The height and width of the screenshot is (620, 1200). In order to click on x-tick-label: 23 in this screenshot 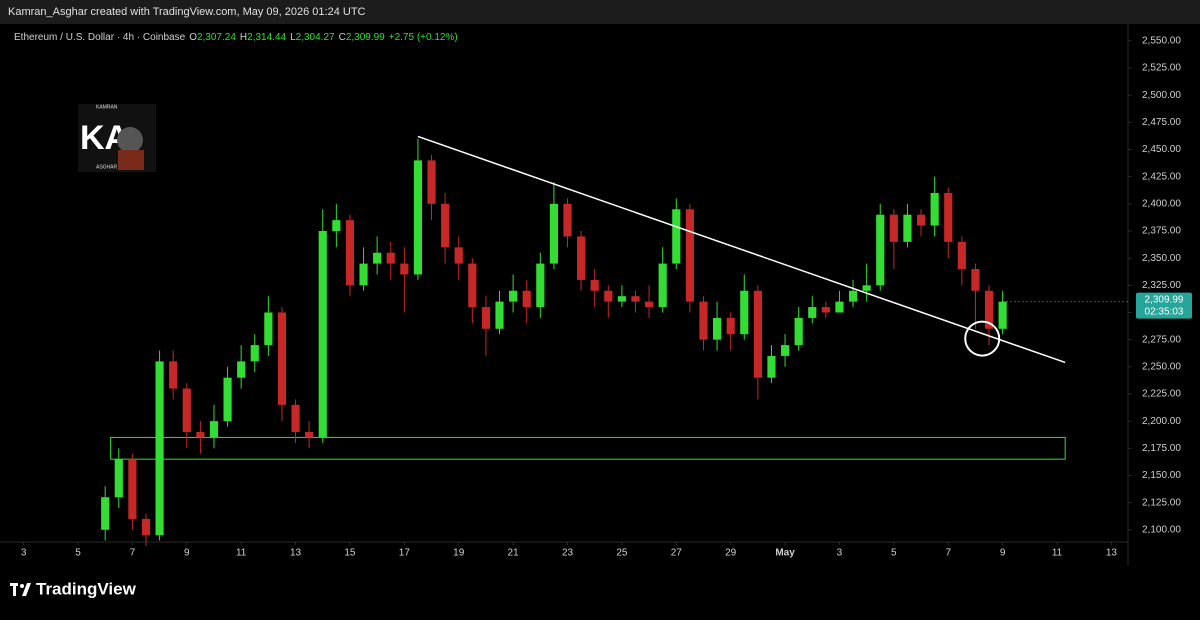, I will do `click(568, 553)`.